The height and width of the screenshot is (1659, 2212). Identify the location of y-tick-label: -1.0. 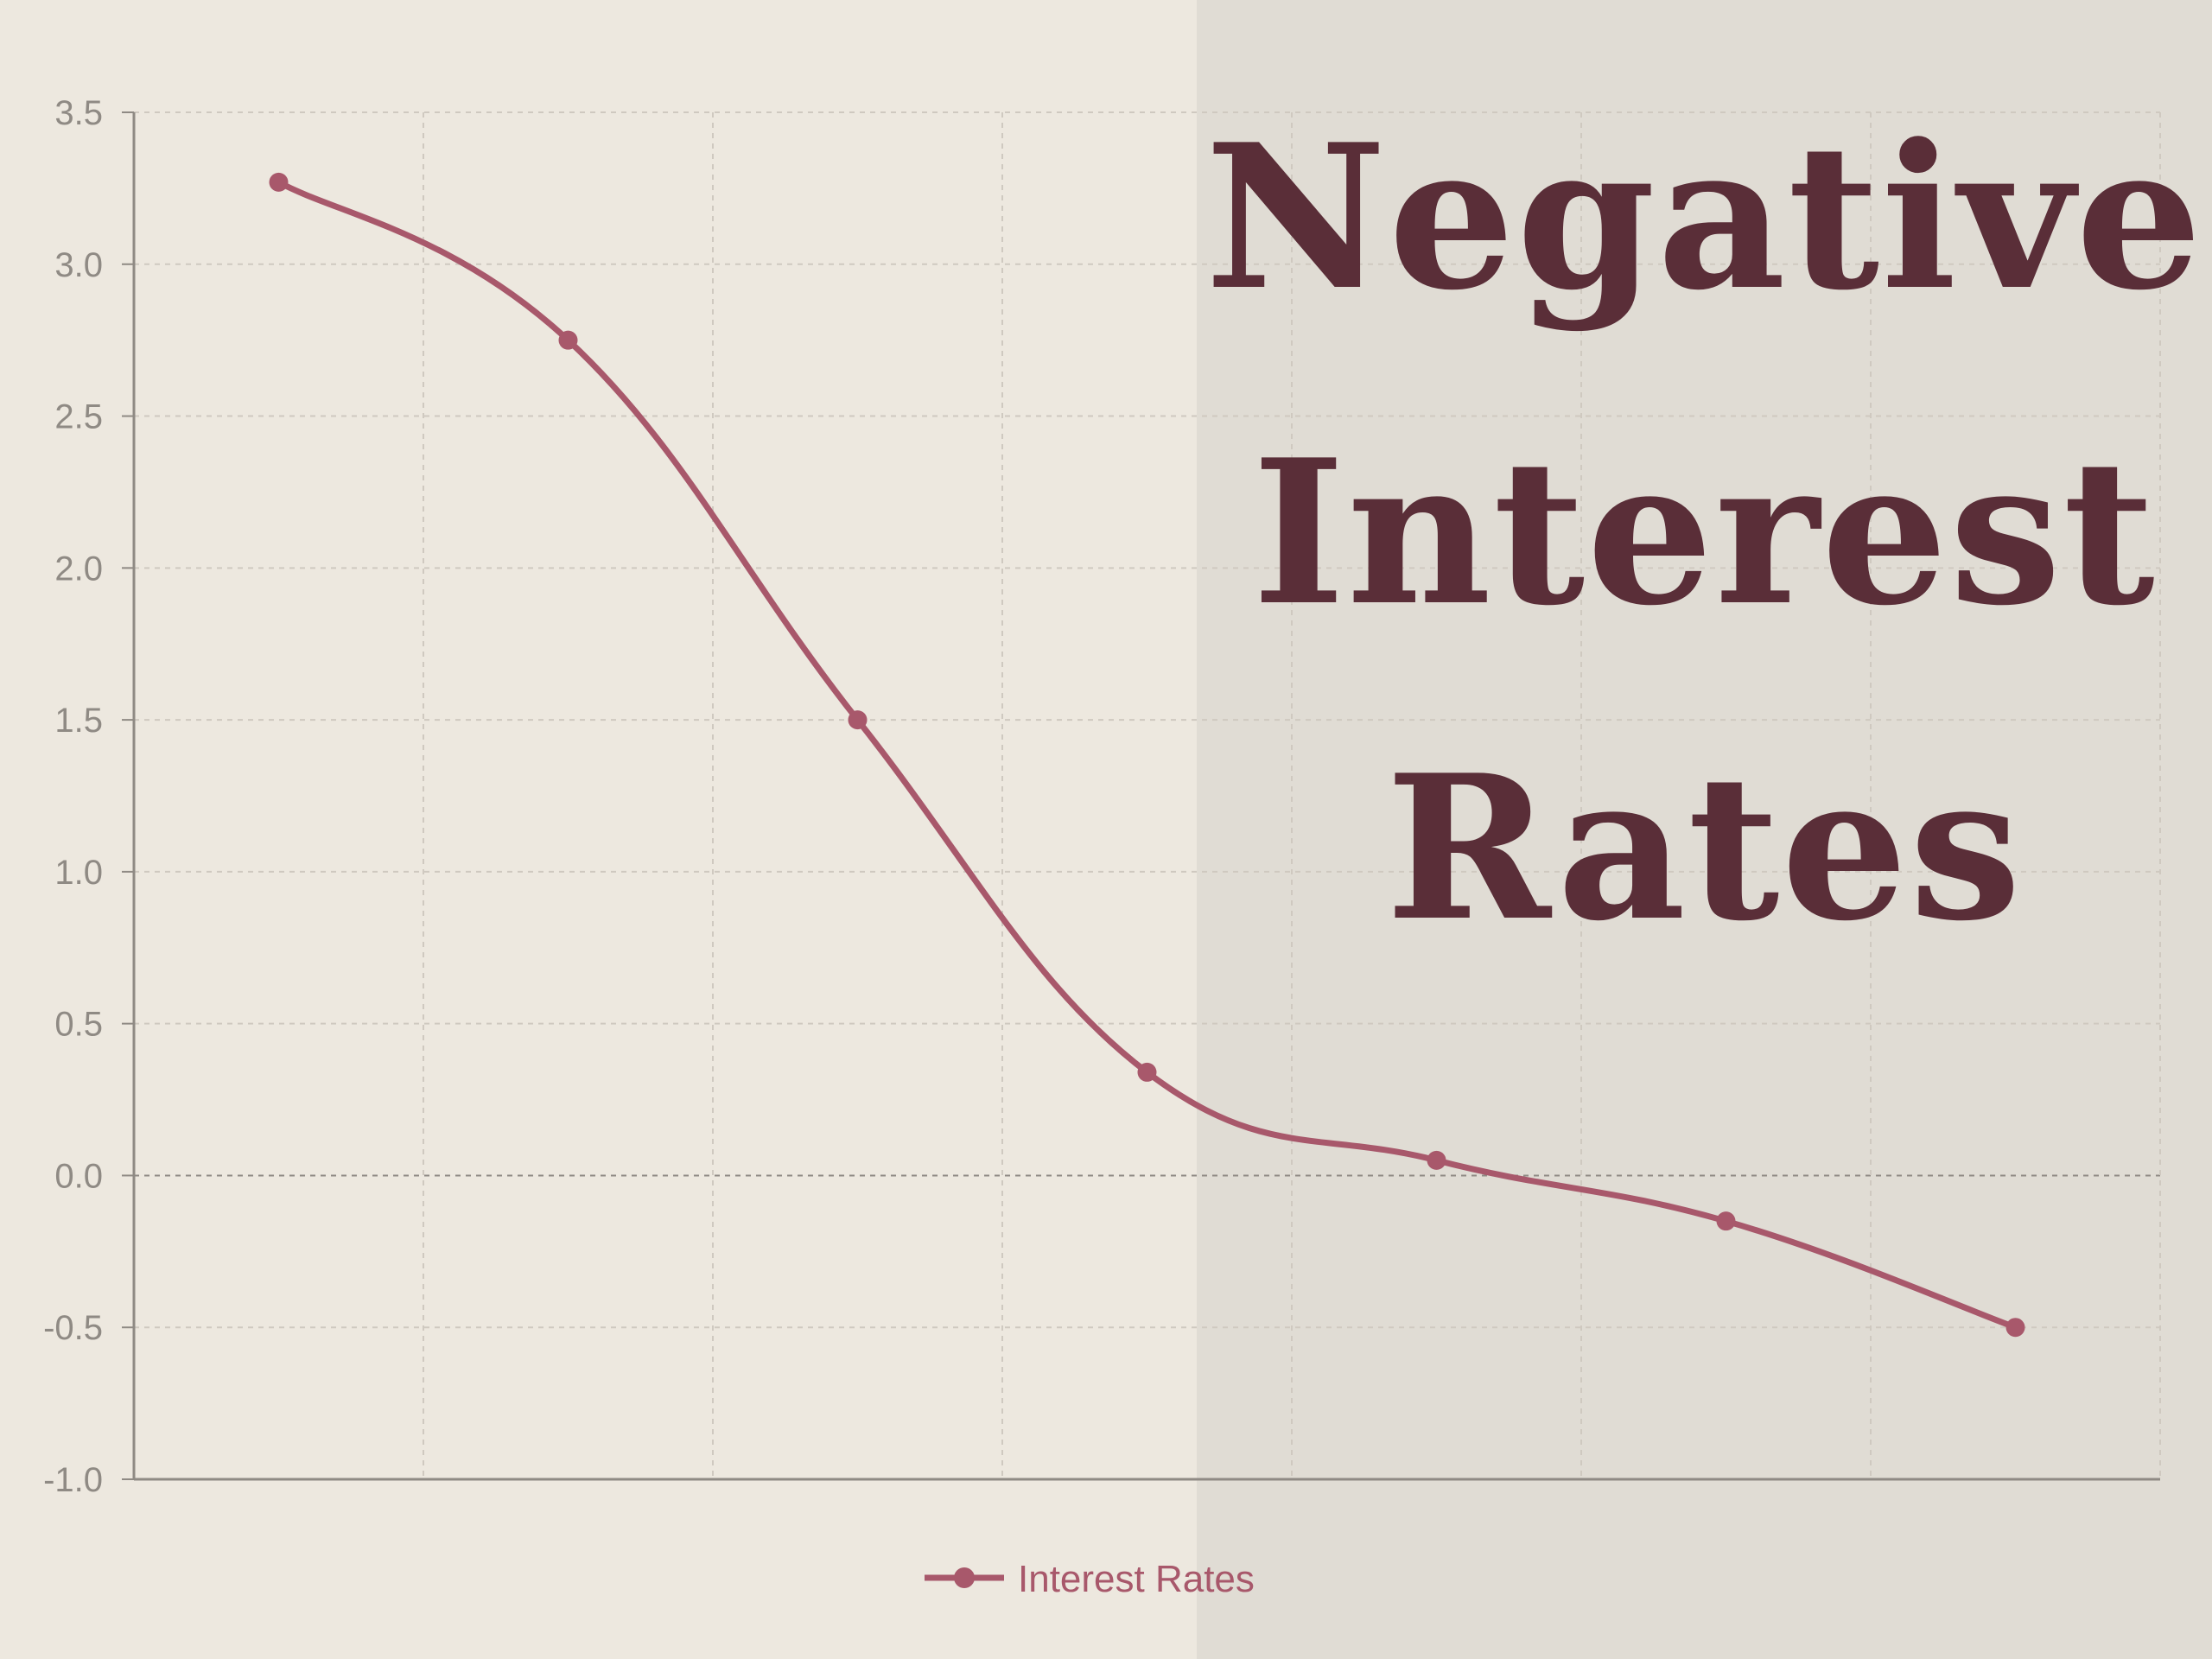
(73, 1480).